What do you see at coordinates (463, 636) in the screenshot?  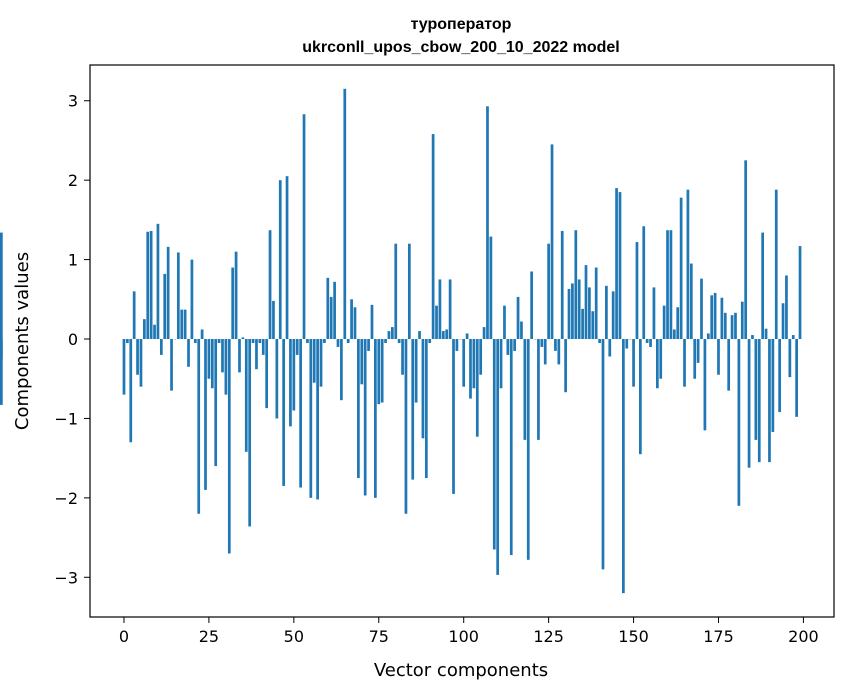 I see `x-tick-label: 100` at bounding box center [463, 636].